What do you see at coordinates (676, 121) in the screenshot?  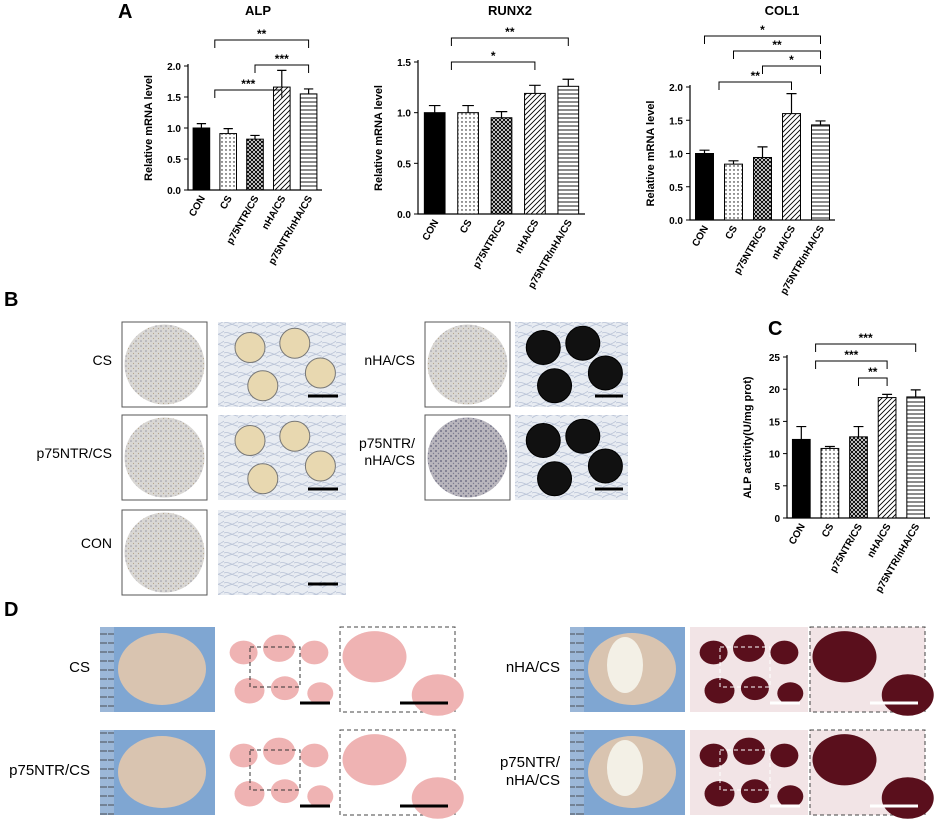 I see `y-tick-label: 1.5` at bounding box center [676, 121].